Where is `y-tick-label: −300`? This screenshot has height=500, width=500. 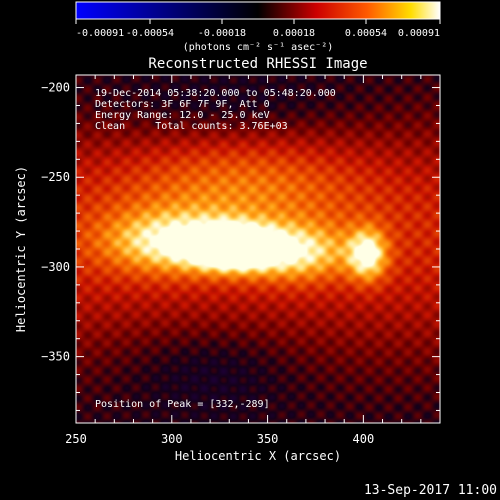 y-tick-label: −300 is located at coordinates (55, 267).